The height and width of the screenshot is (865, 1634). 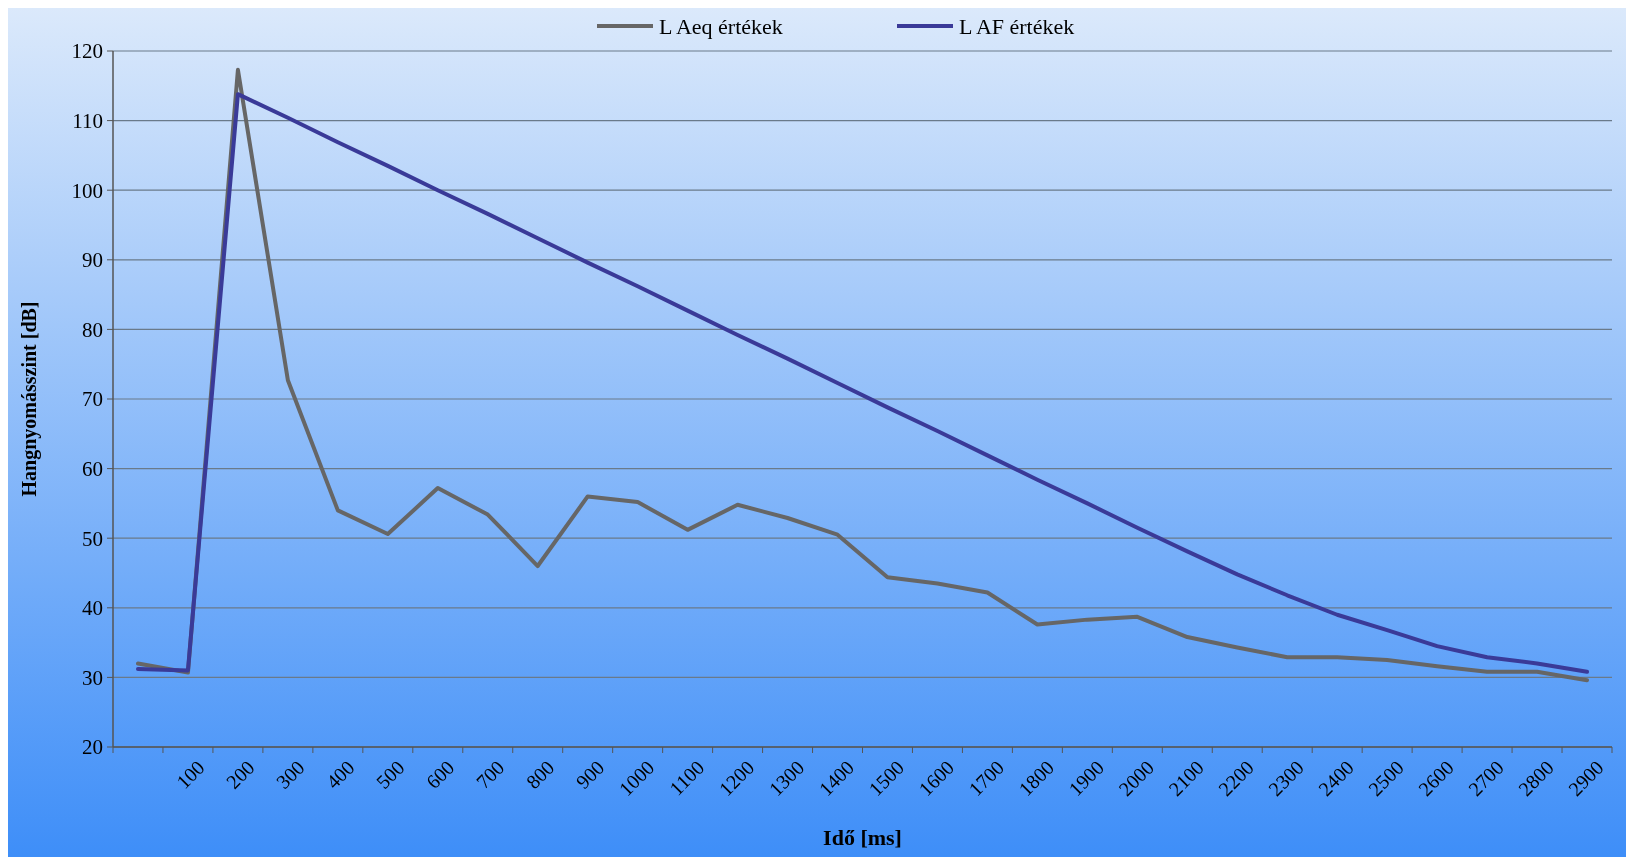 I want to click on x-tick-label: 100, so click(x=190, y=774).